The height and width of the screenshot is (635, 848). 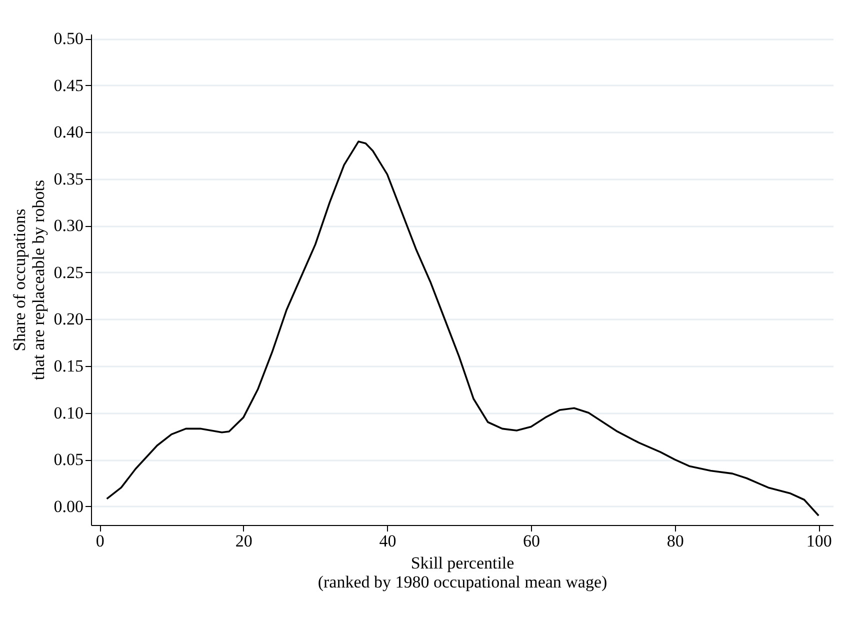 I want to click on y-tick-label: 0.20, so click(x=69, y=319).